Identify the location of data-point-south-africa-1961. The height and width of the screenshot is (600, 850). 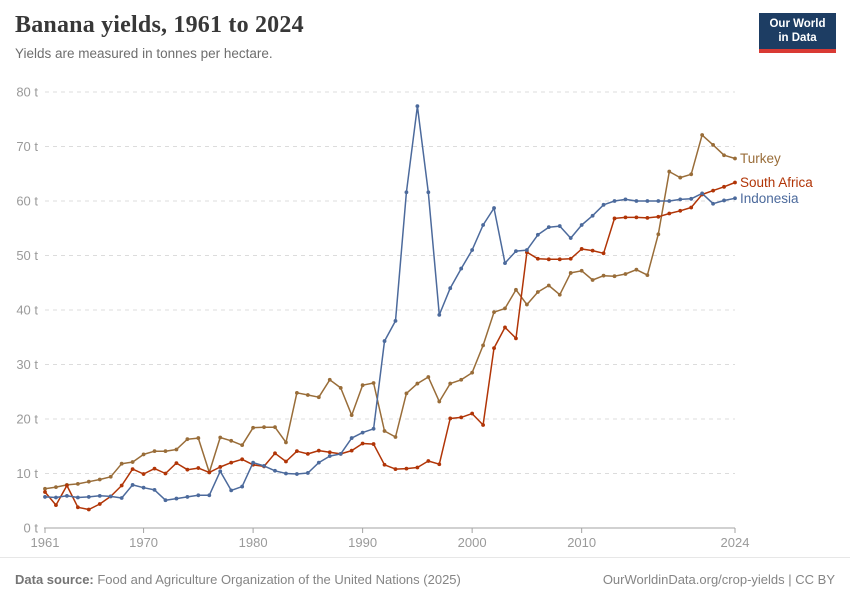
(45, 492).